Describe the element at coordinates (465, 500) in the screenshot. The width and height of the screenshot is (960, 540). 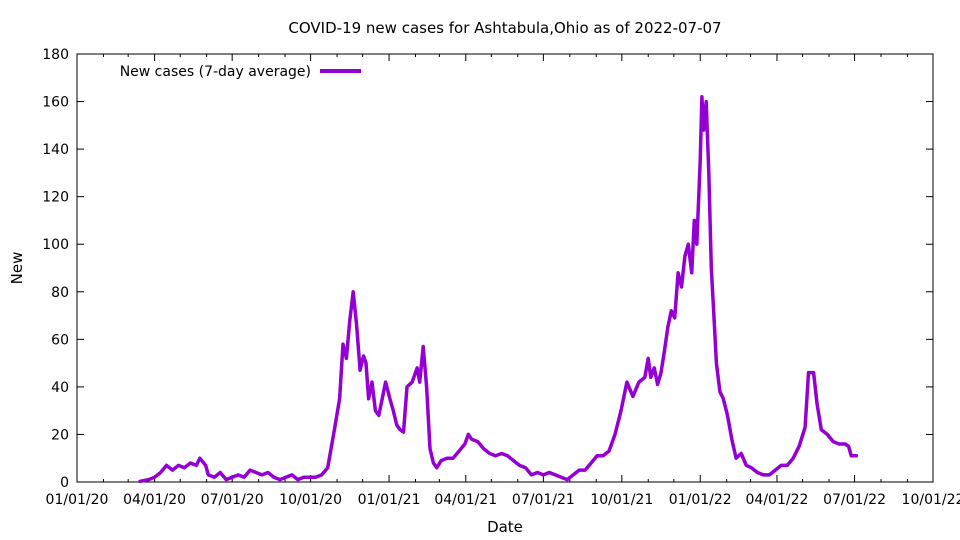
I see `x-tick-label: 04/01/21` at that location.